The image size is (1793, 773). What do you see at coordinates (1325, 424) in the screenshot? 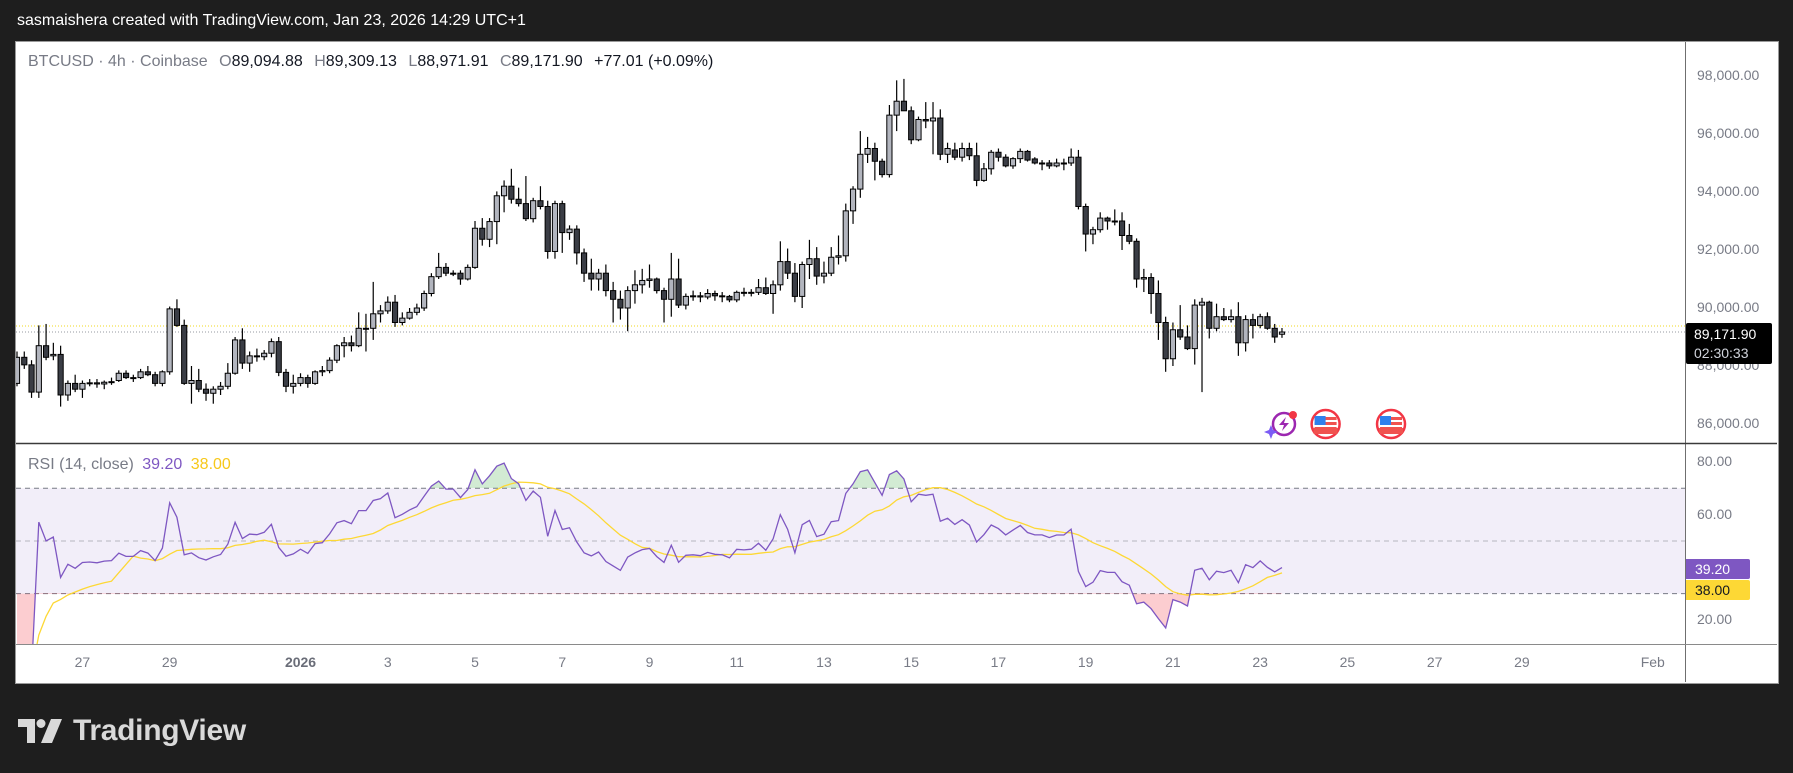
I see `us-flag-event-icon` at bounding box center [1325, 424].